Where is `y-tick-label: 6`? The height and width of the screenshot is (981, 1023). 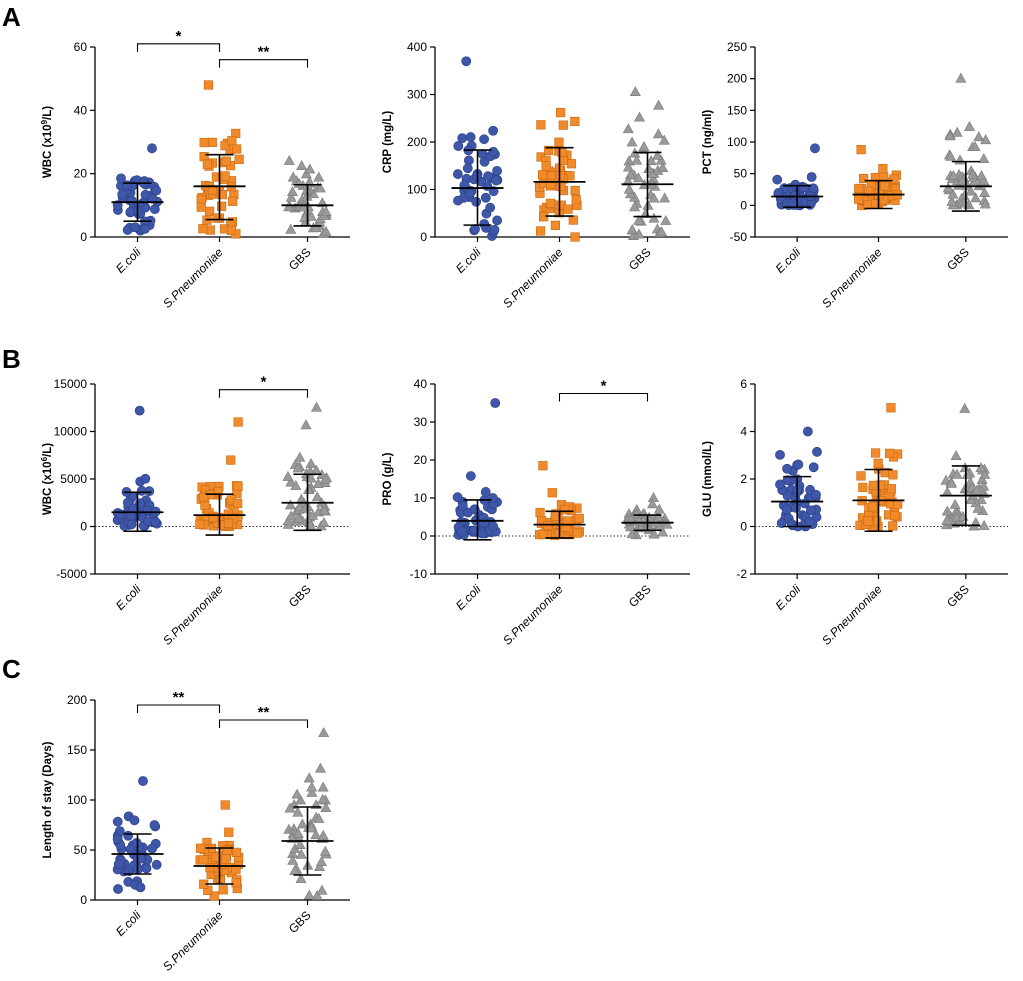 y-tick-label: 6 is located at coordinates (743, 384).